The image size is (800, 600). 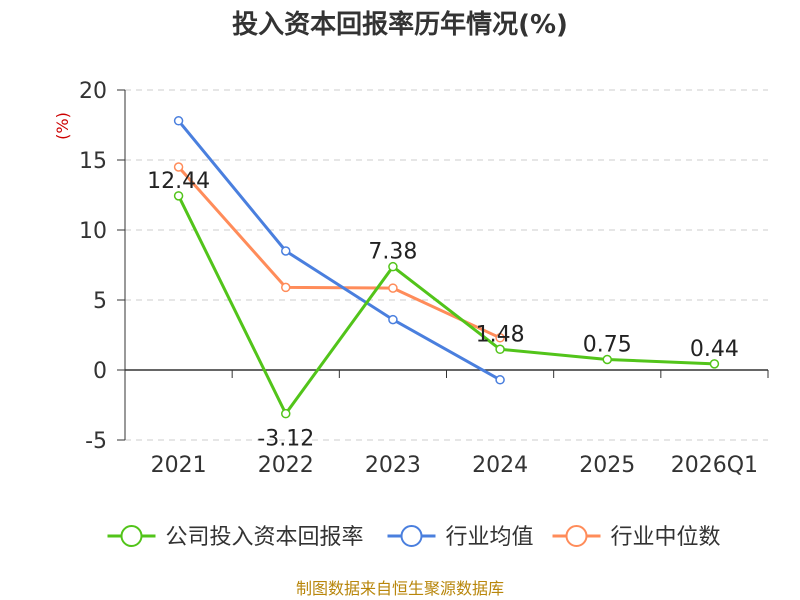 What do you see at coordinates (400, 588) in the screenshot?
I see `source-note: 制图数据来自恒生聚源数据库` at bounding box center [400, 588].